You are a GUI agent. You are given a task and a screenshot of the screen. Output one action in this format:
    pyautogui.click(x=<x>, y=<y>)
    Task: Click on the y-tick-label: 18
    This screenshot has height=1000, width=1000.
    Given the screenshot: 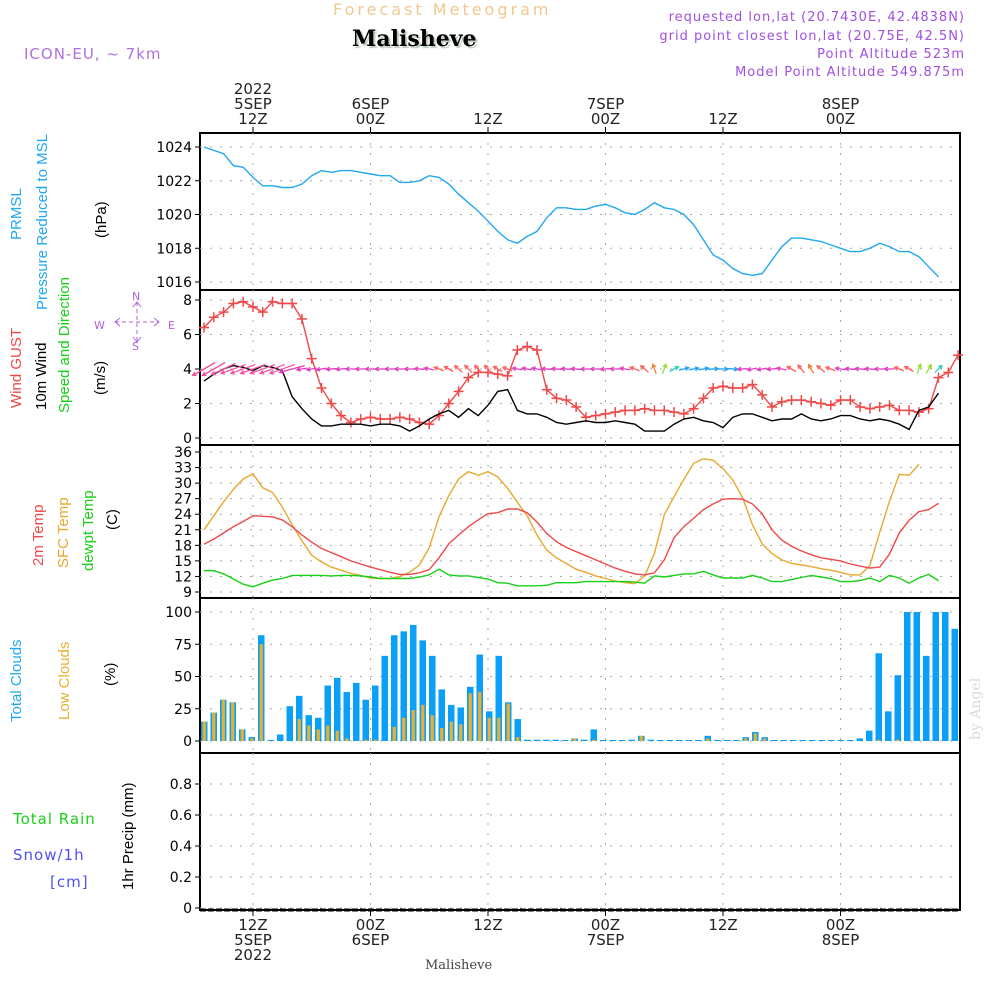 What is the action you would take?
    pyautogui.click(x=183, y=546)
    